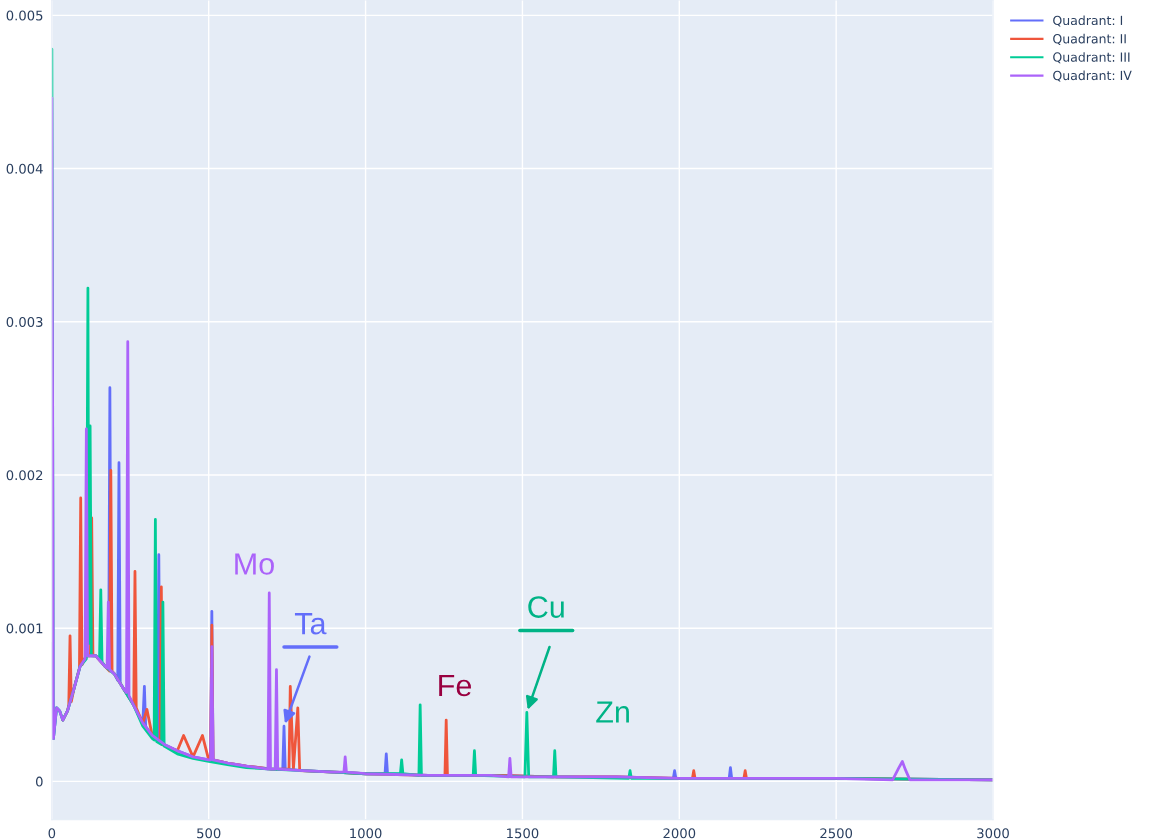  What do you see at coordinates (366, 833) in the screenshot?
I see `x-tick-label: 1000` at bounding box center [366, 833].